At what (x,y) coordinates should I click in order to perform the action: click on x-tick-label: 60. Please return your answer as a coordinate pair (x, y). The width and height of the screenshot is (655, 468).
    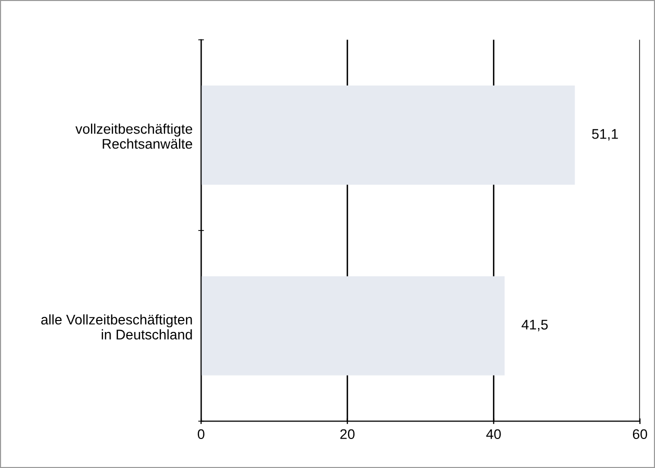
    Looking at the image, I should click on (640, 434).